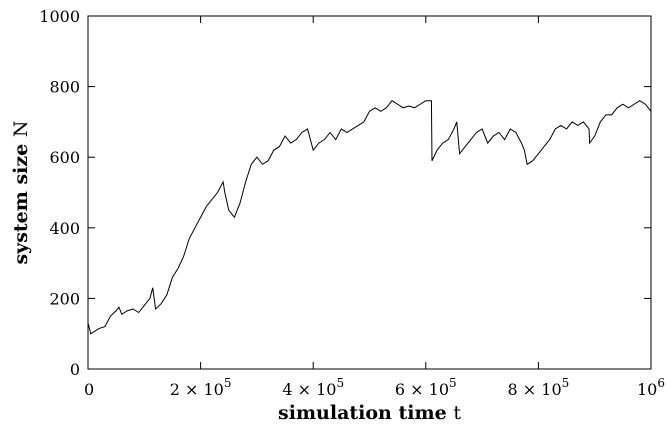 The image size is (667, 425). I want to click on x-axis-title: simulation time t, so click(369, 413).